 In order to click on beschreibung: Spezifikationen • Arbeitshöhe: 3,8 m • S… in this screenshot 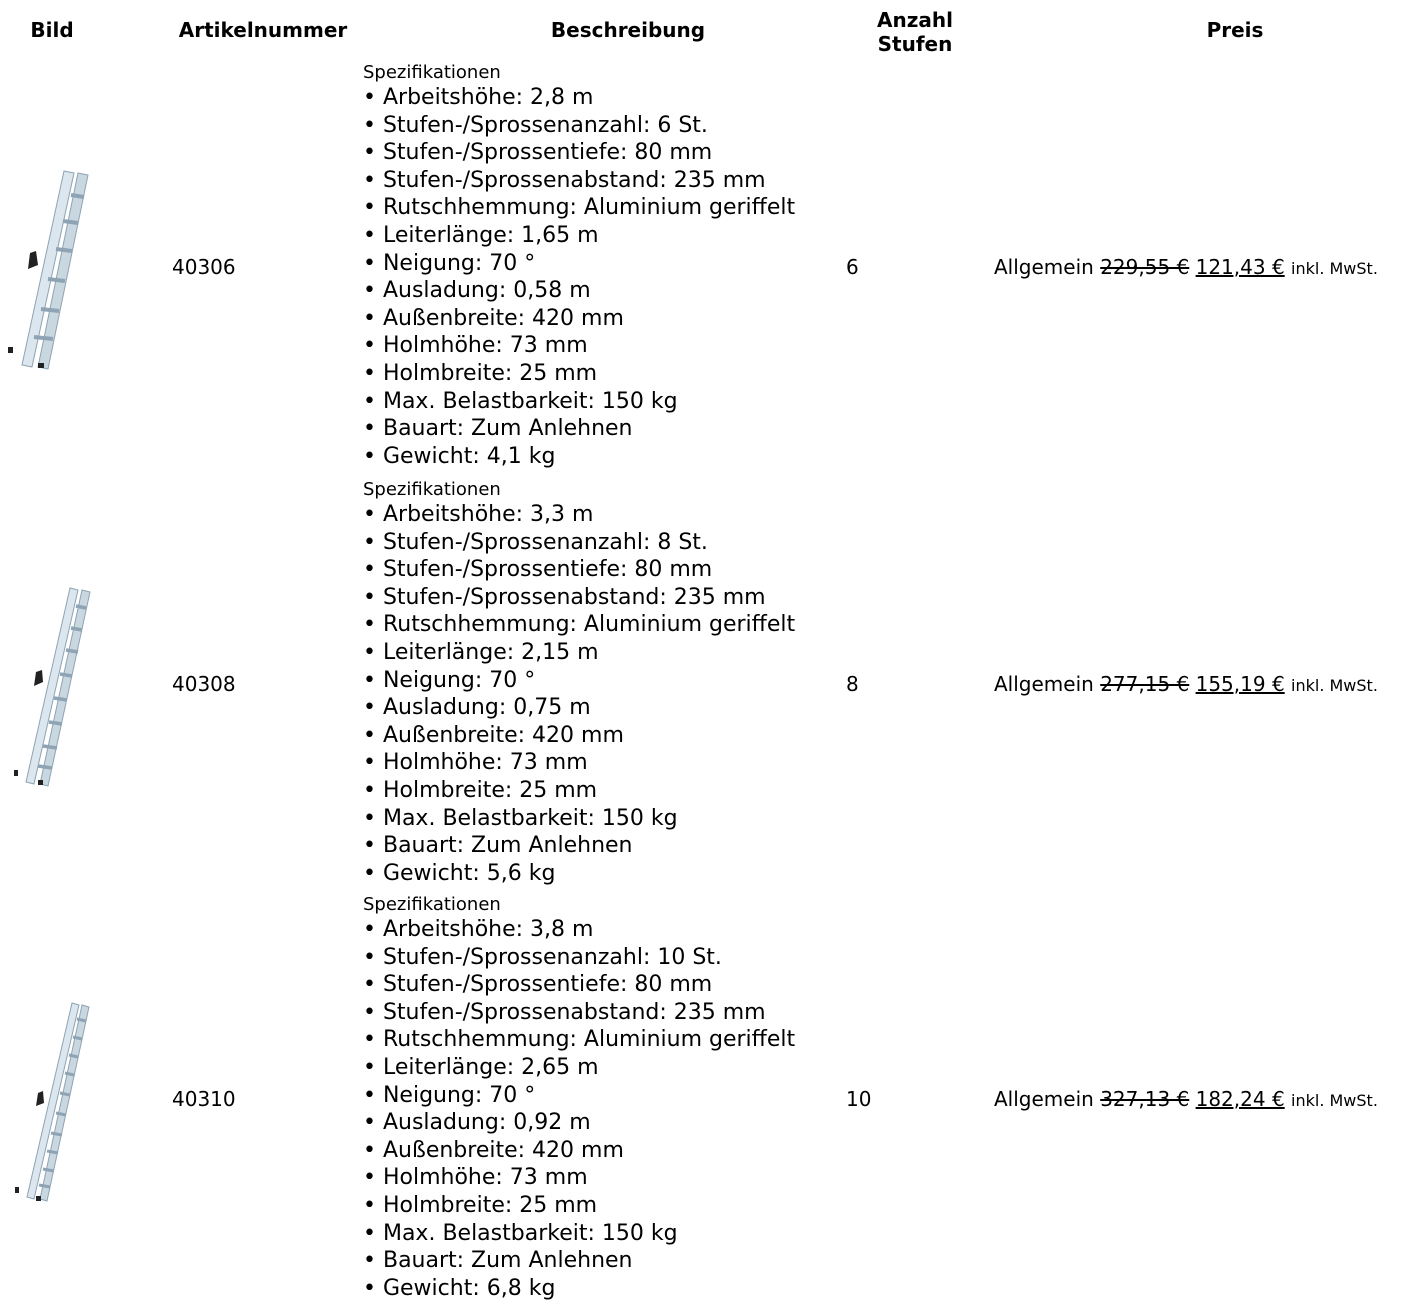, I will do `click(603, 1098)`.